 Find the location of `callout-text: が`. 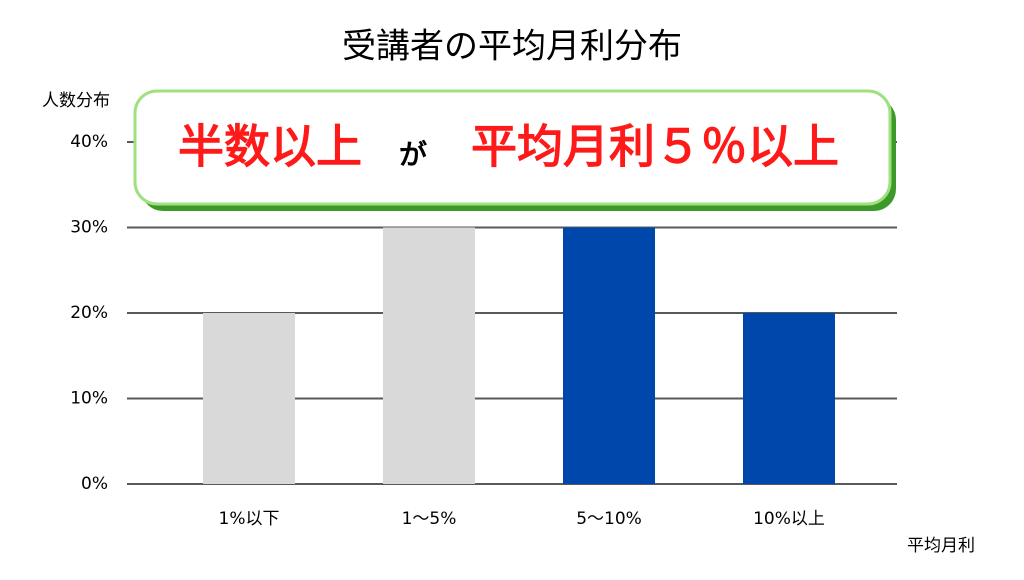

callout-text: が is located at coordinates (413, 154).